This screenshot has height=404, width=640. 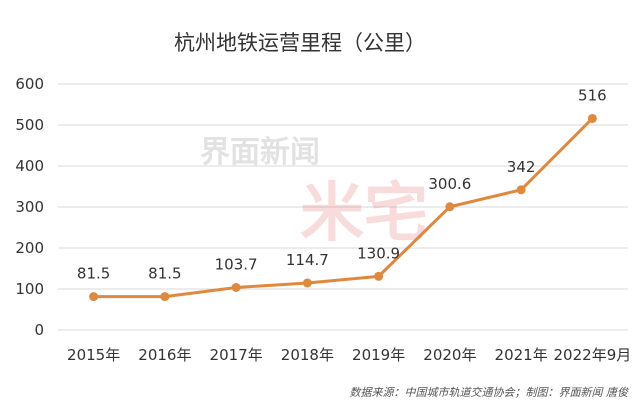 I want to click on y-tick-label-6: 600, so click(x=29, y=84).